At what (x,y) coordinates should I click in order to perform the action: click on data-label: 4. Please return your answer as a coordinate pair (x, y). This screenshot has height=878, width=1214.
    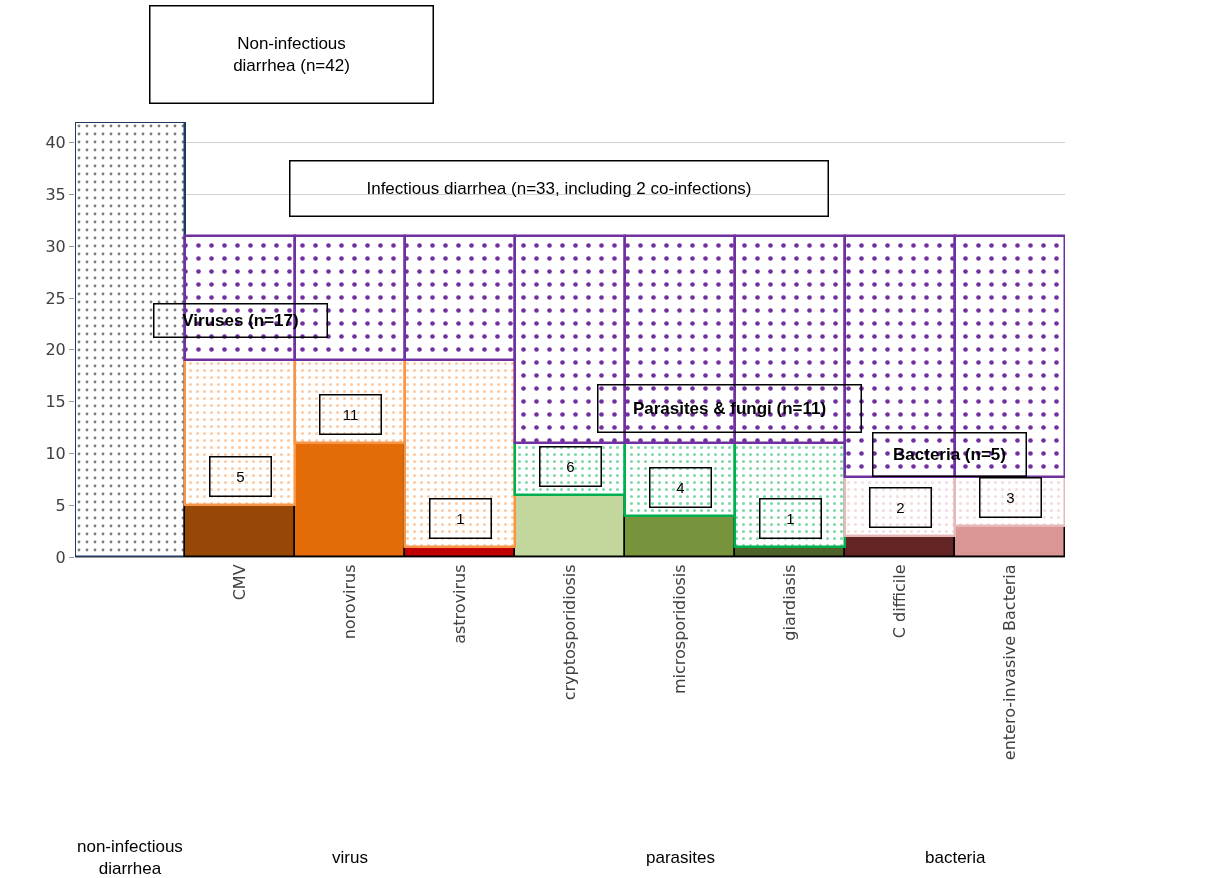
    Looking at the image, I should click on (680, 487).